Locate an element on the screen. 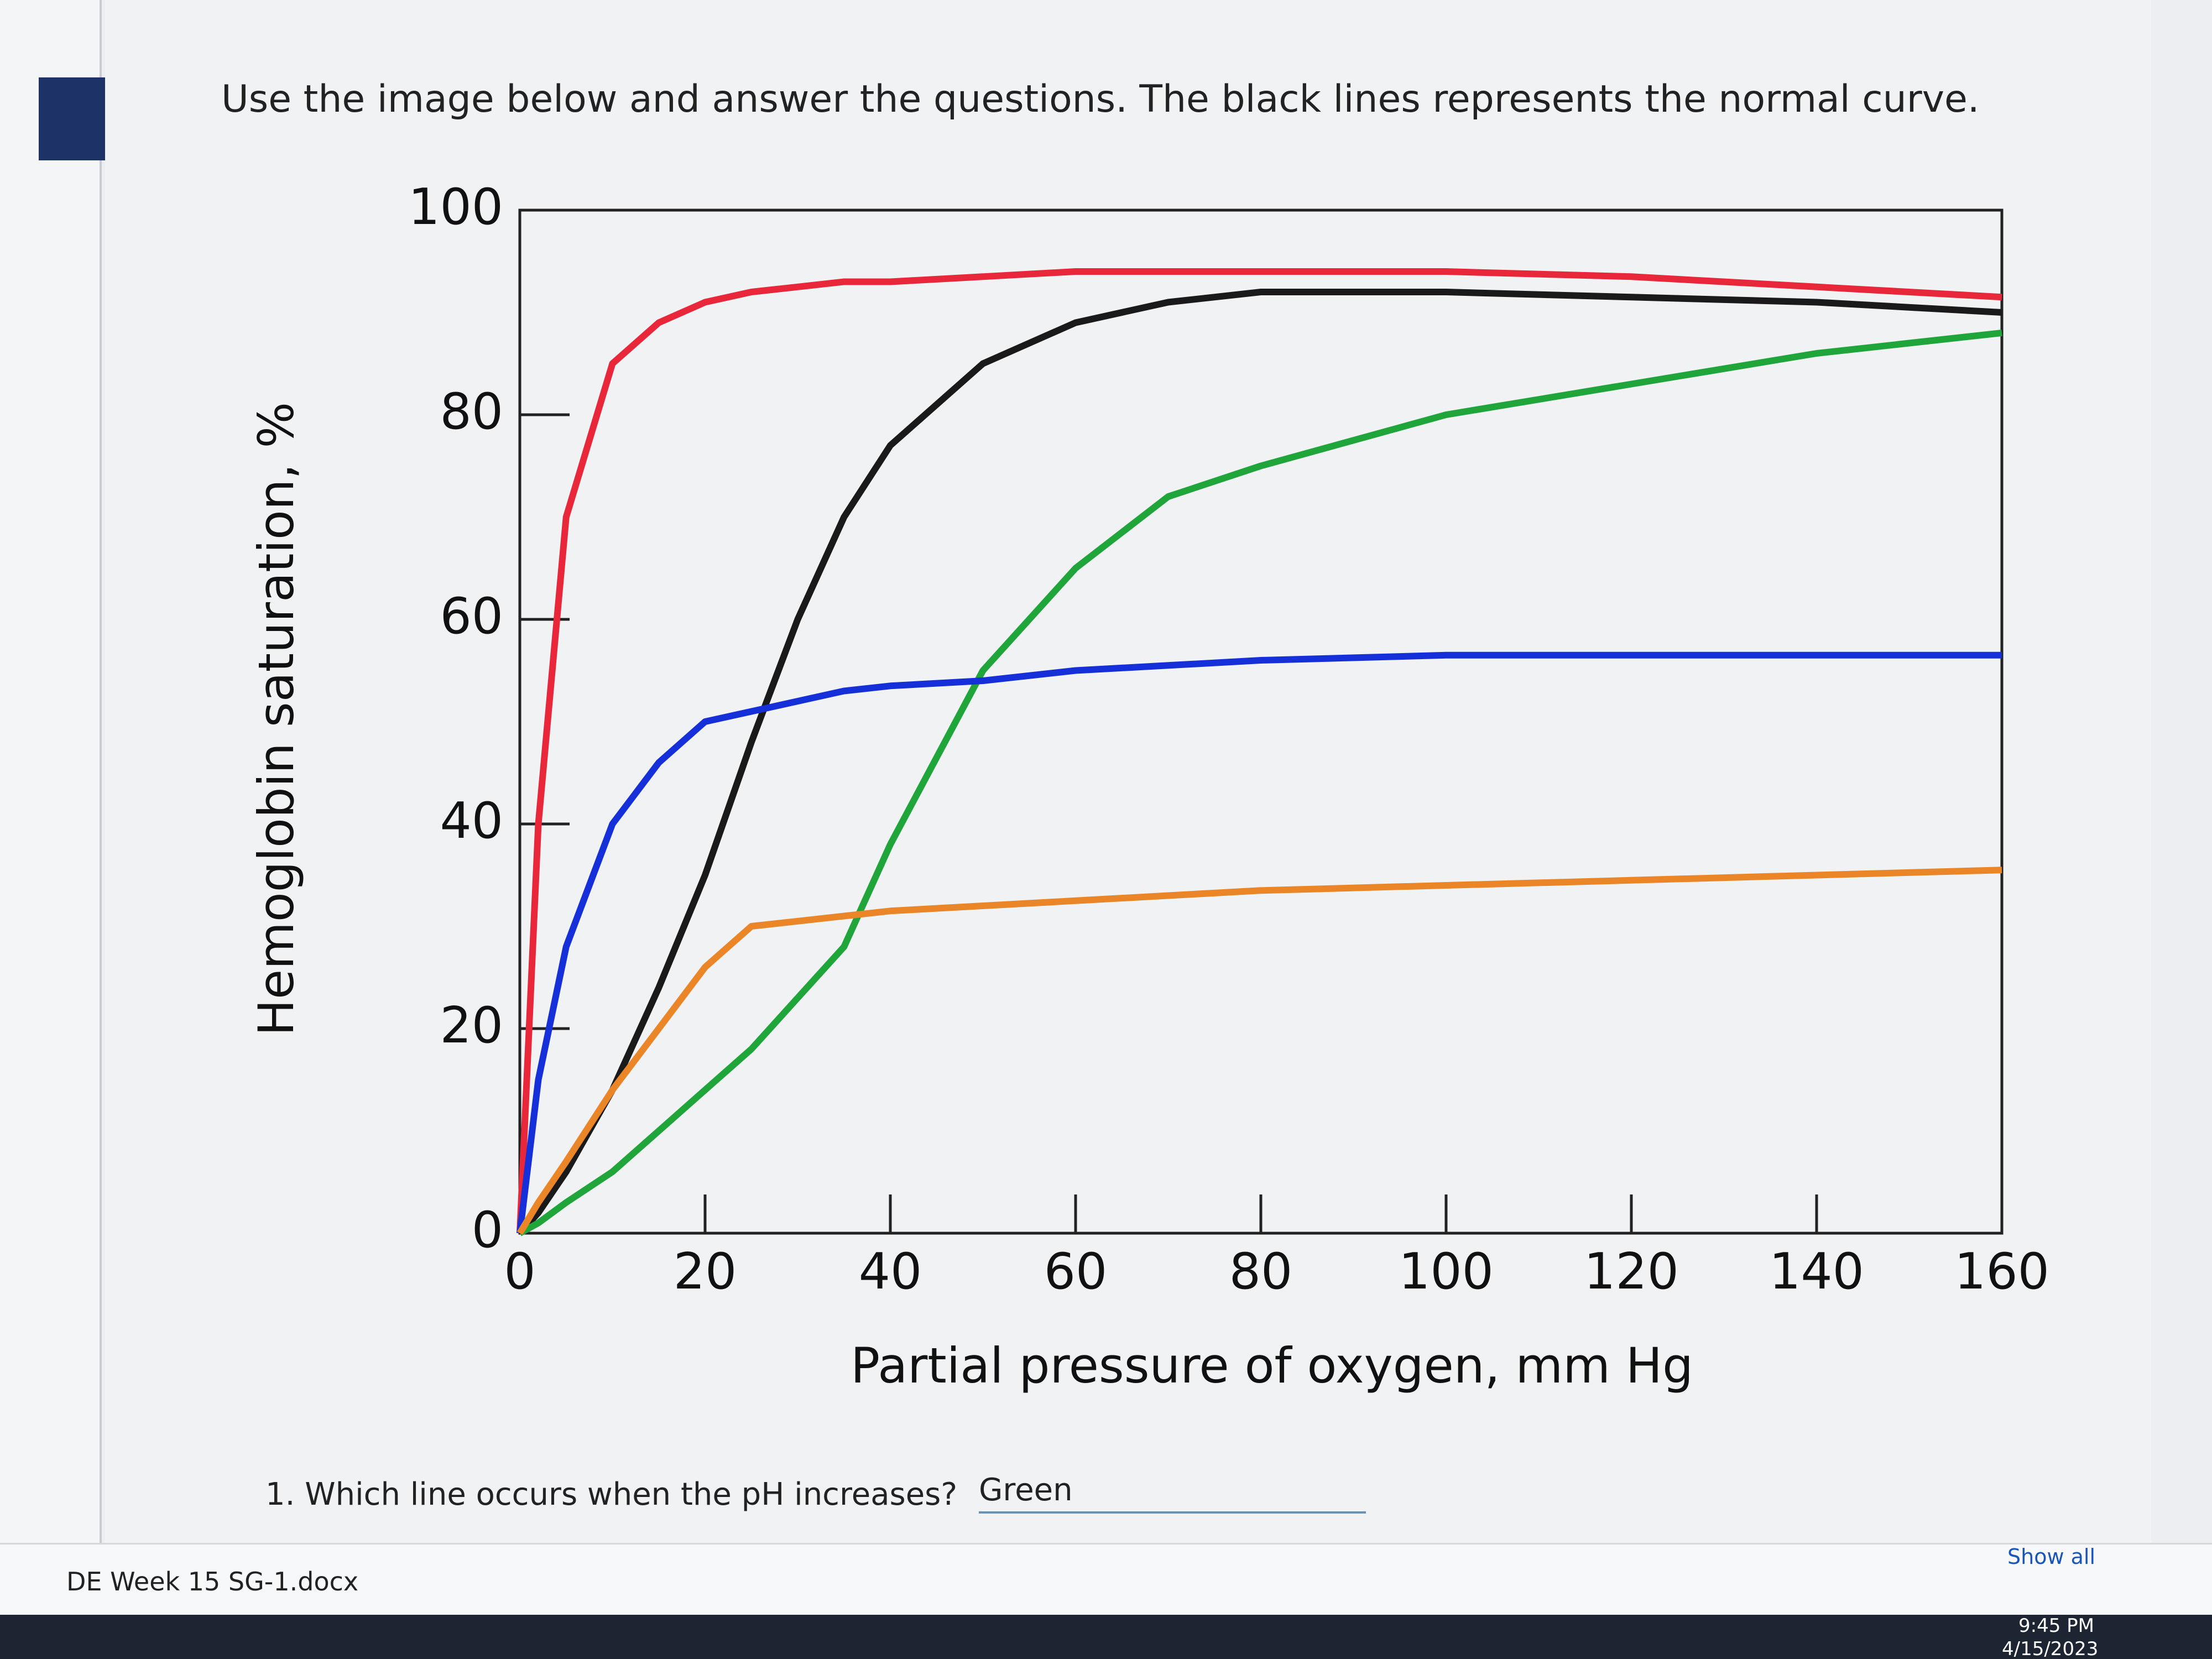  x-tick-label: 140 is located at coordinates (1816, 1272).